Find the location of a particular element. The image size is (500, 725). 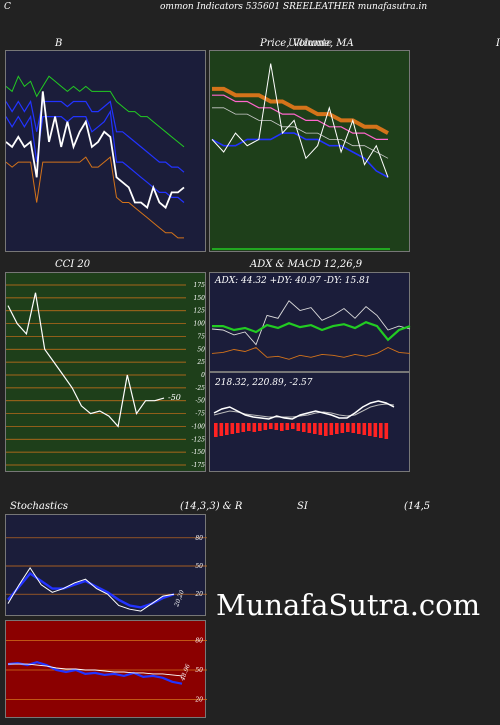

bollinger-panel is located at coordinates (105, 151).